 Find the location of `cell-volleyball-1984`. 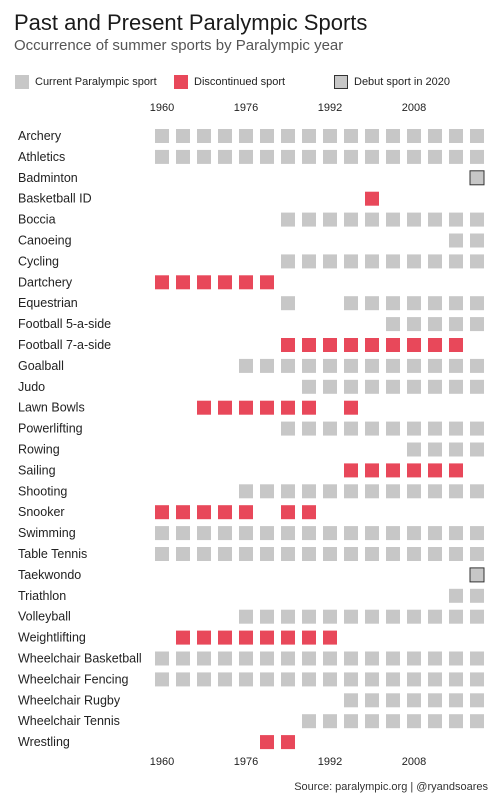

cell-volleyball-1984 is located at coordinates (288, 617).